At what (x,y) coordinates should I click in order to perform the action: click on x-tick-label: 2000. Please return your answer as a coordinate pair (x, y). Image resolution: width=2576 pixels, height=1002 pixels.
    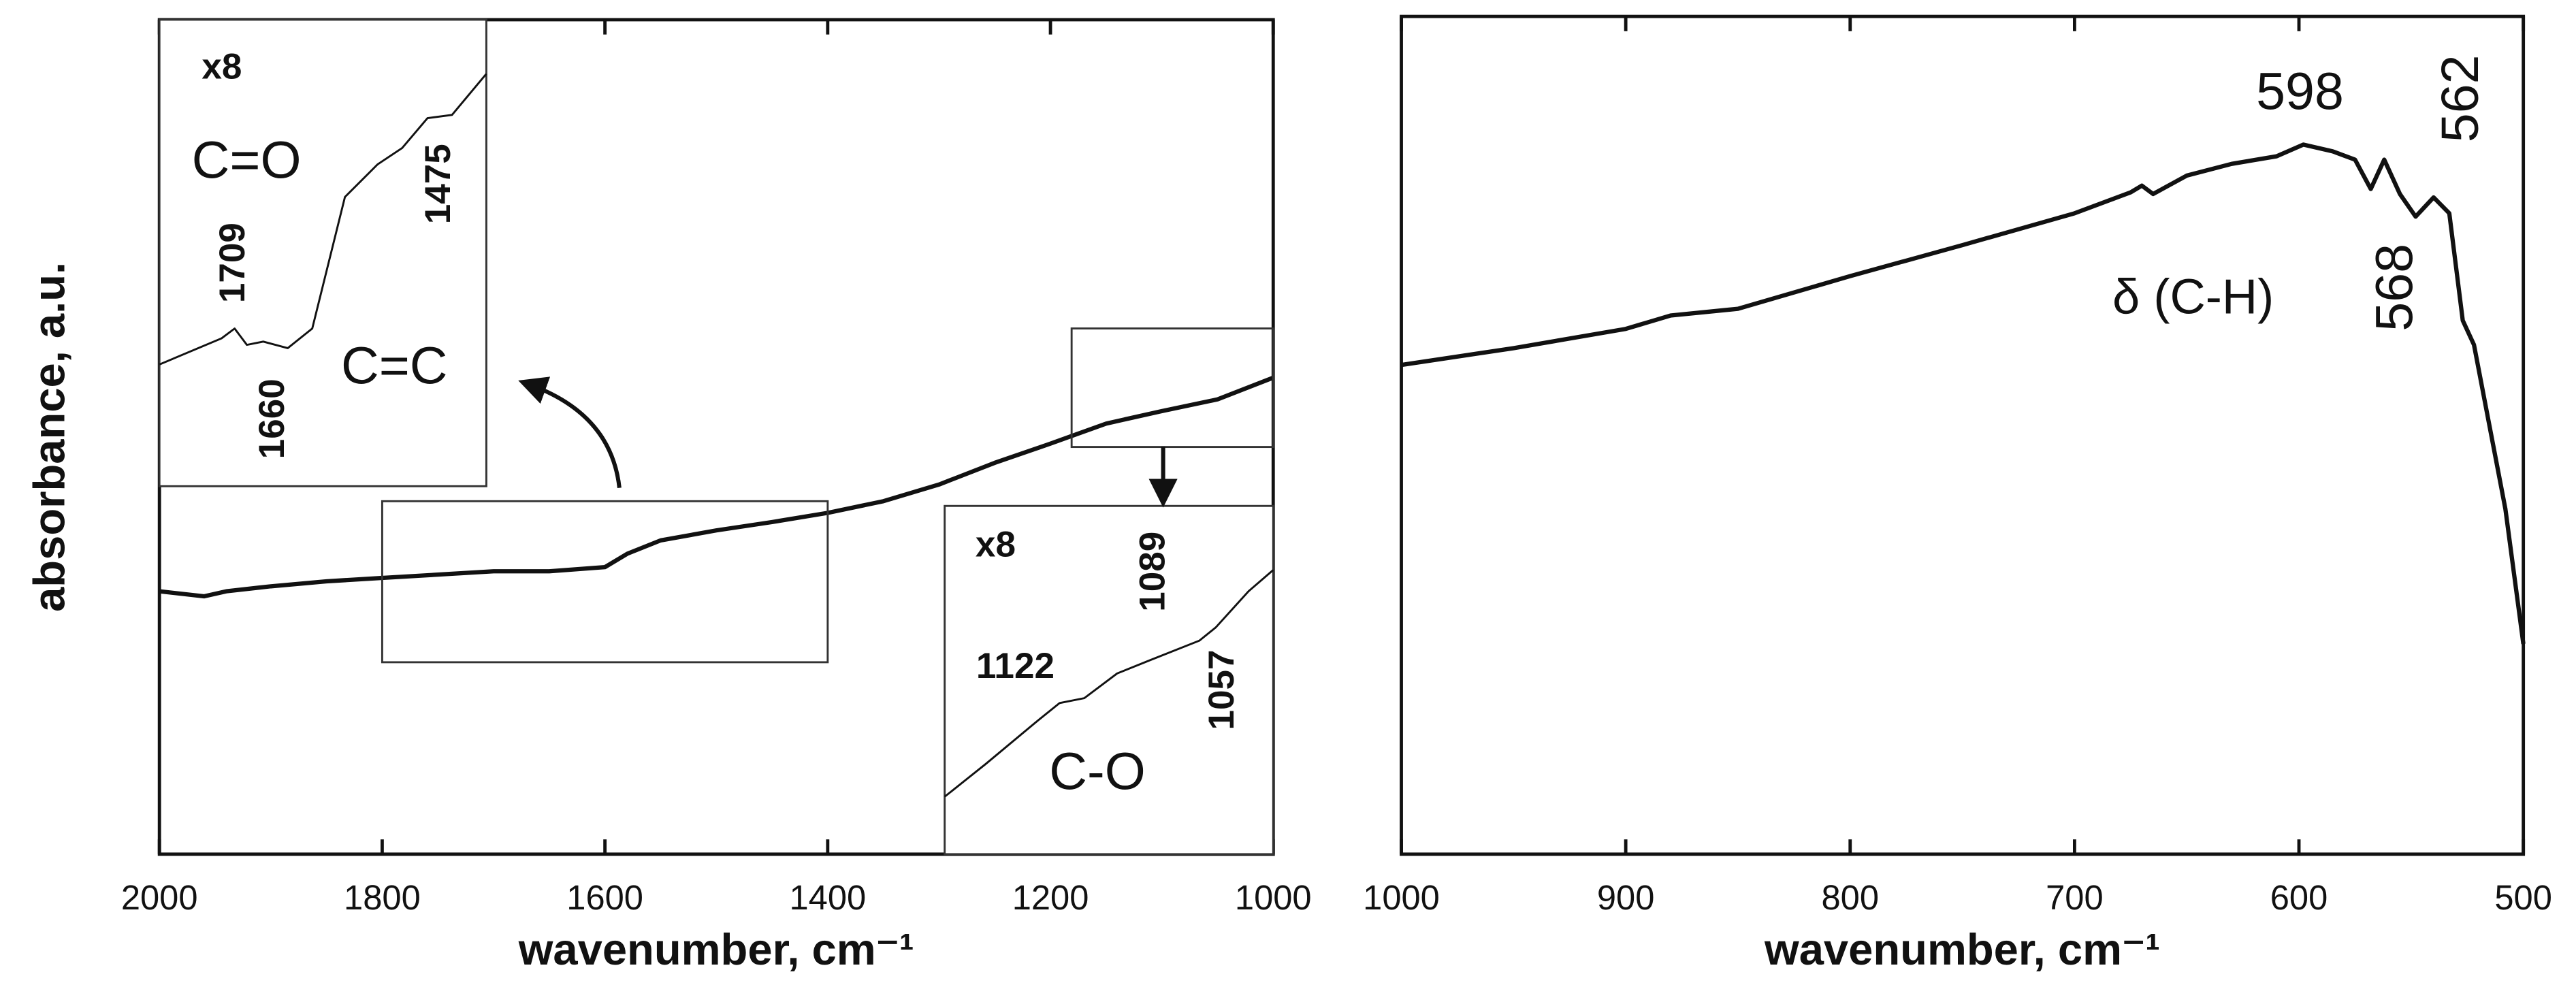
    Looking at the image, I should click on (160, 897).